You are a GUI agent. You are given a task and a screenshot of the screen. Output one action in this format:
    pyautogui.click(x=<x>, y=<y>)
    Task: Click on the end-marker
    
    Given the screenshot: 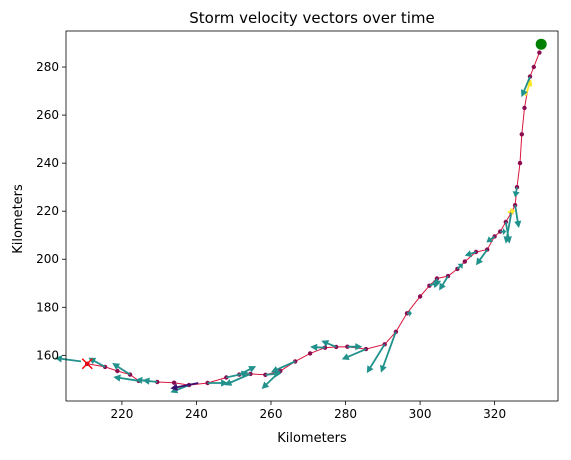 What is the action you would take?
    pyautogui.click(x=541, y=44)
    